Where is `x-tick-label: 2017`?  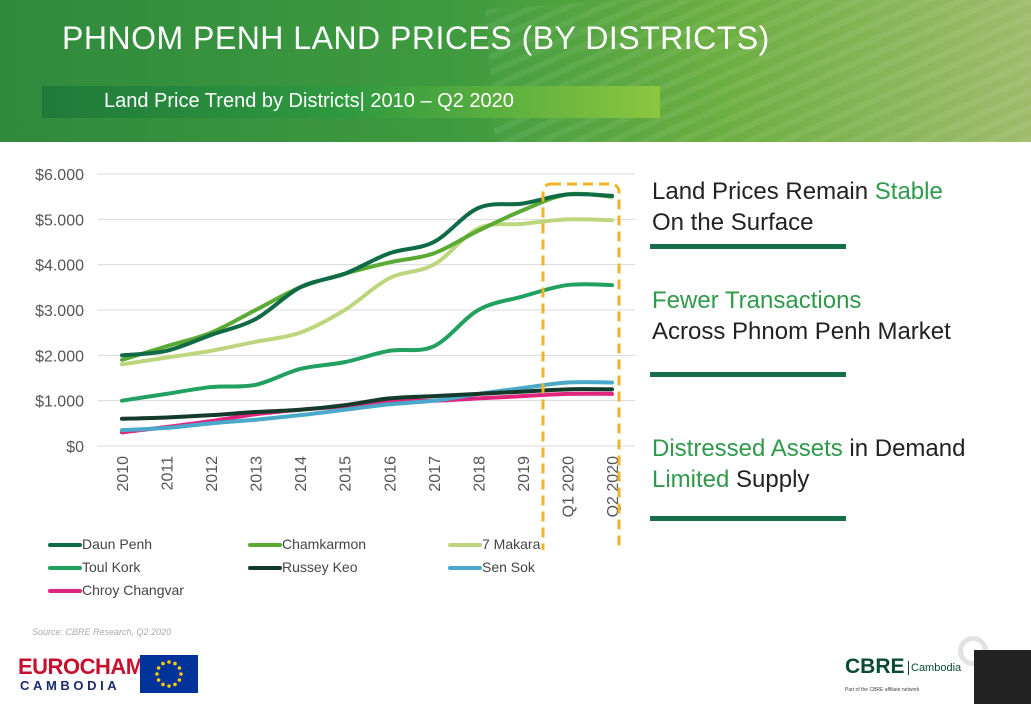
x-tick-label: 2017 is located at coordinates (435, 474).